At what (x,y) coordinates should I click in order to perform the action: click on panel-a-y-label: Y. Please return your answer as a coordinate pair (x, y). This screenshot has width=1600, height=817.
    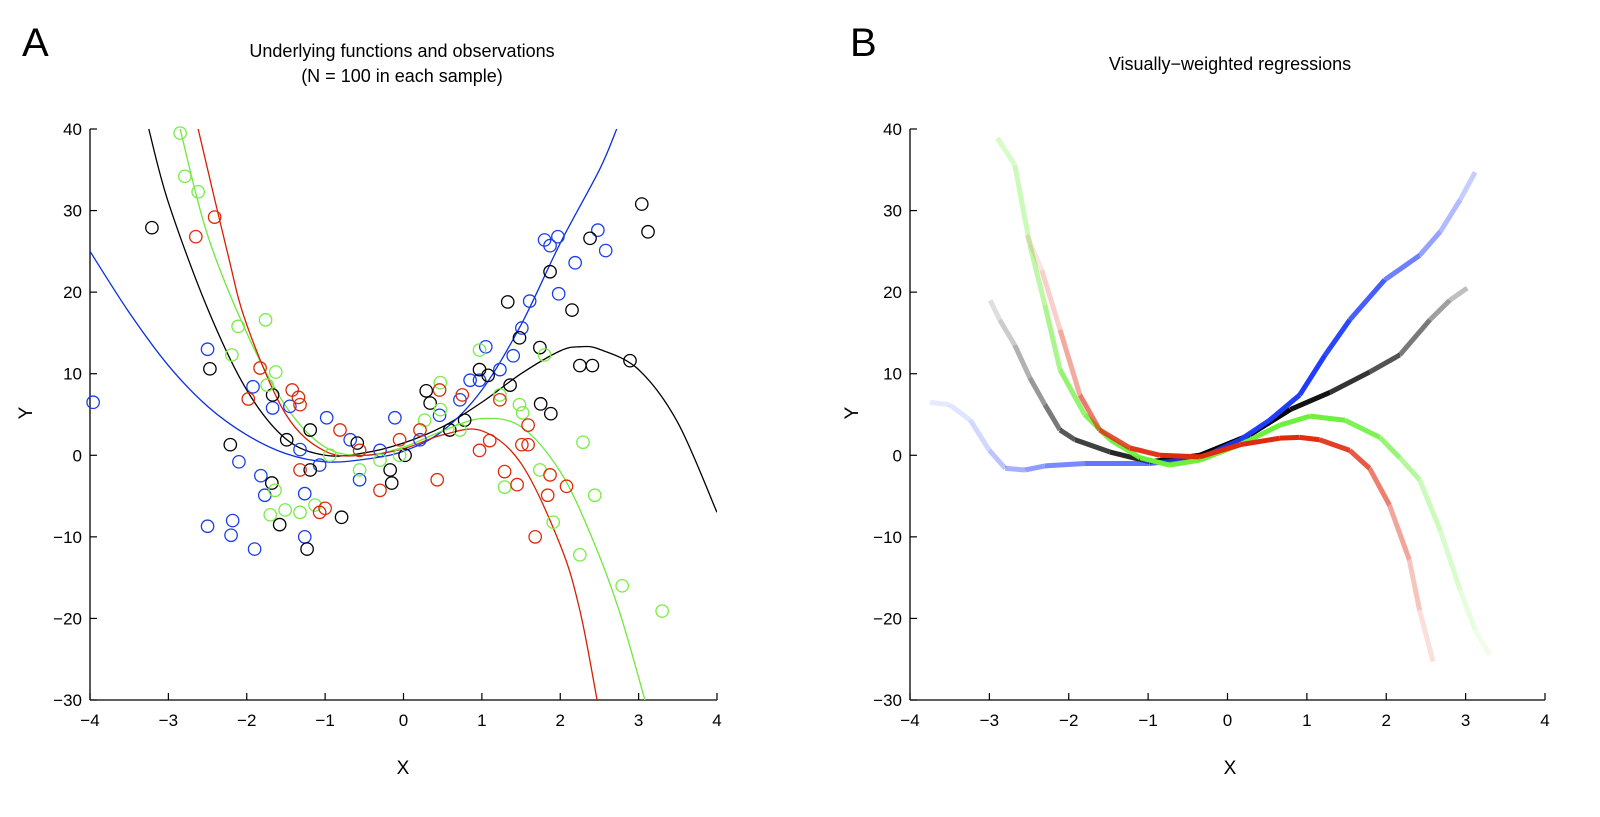
    Looking at the image, I should click on (26, 412).